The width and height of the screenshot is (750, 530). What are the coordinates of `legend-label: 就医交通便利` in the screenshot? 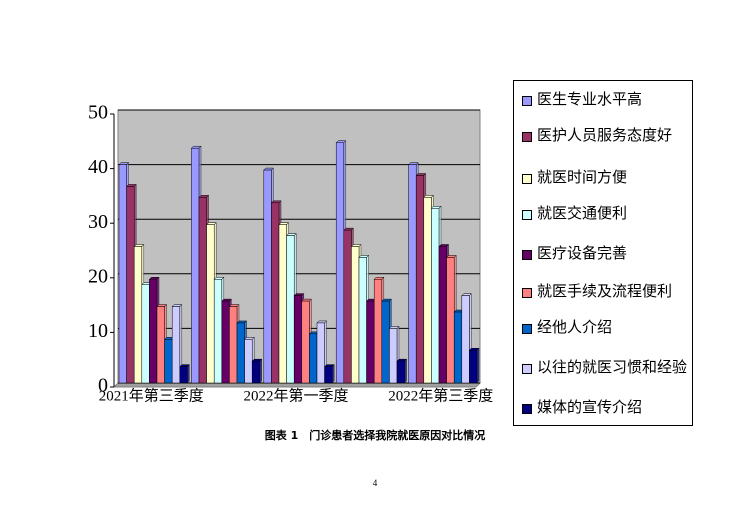 It's located at (582, 214).